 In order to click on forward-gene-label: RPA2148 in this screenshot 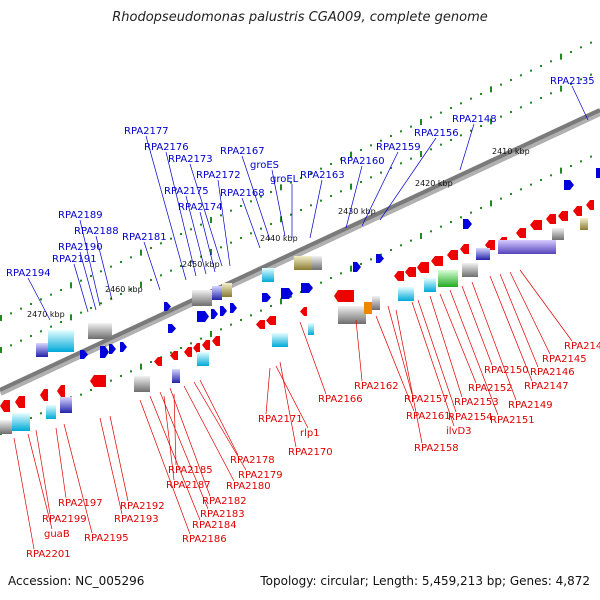, I will do `click(474, 119)`.